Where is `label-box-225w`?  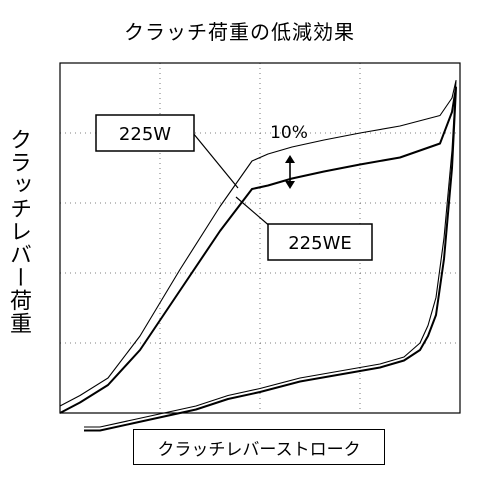
label-box-225w is located at coordinates (145, 133).